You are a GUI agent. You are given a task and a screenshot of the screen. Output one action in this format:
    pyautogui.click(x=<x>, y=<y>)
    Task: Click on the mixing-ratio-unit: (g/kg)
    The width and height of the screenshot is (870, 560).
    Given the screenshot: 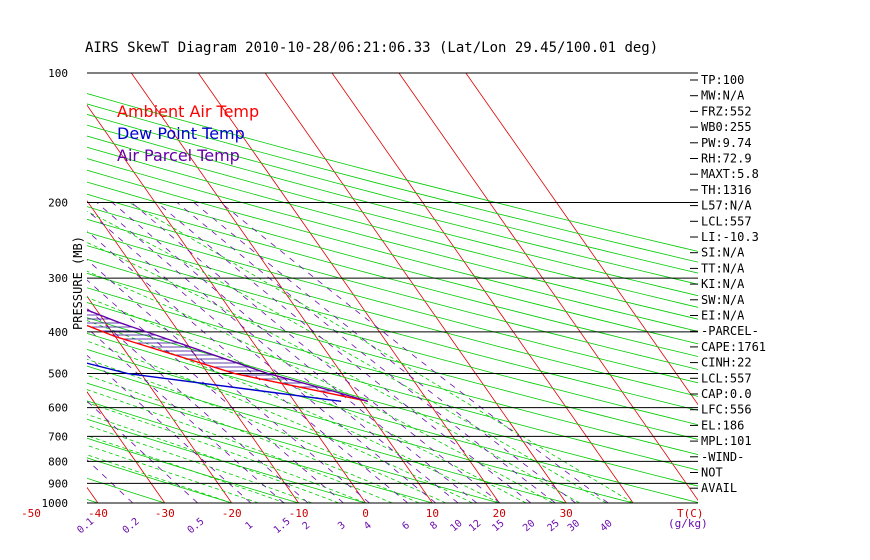 What is the action you would take?
    pyautogui.click(x=688, y=523)
    